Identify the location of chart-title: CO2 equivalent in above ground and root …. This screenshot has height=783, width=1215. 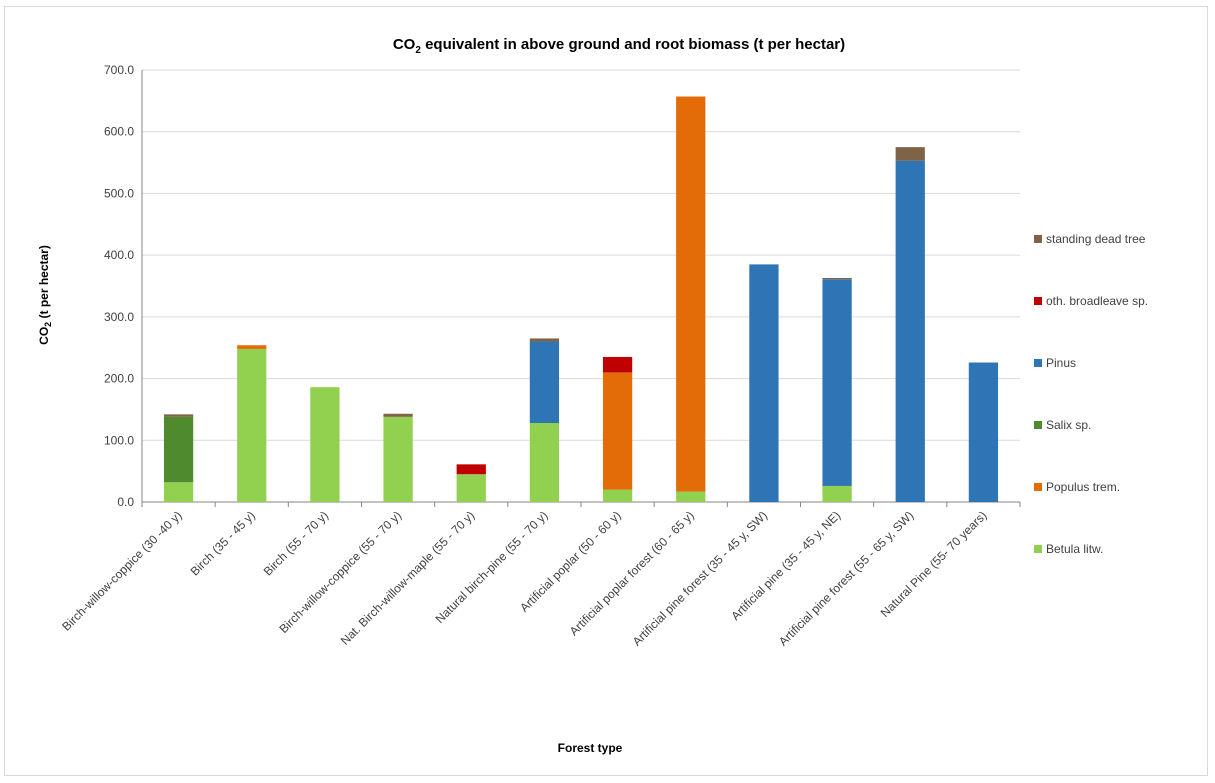
(619, 46).